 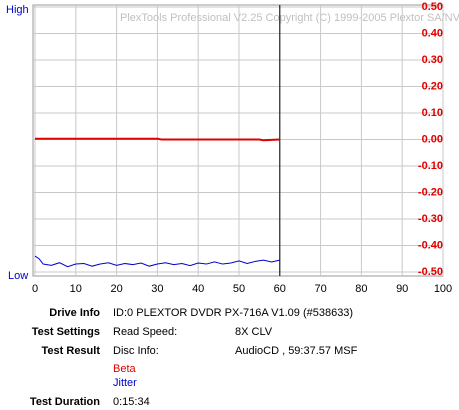 I want to click on x-tick-label: 80, so click(x=361, y=289).